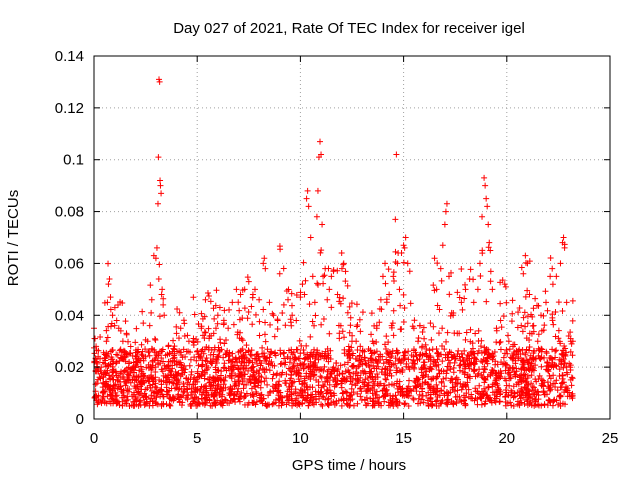  What do you see at coordinates (69, 315) in the screenshot?
I see `y-tick-label: 0.04` at bounding box center [69, 315].